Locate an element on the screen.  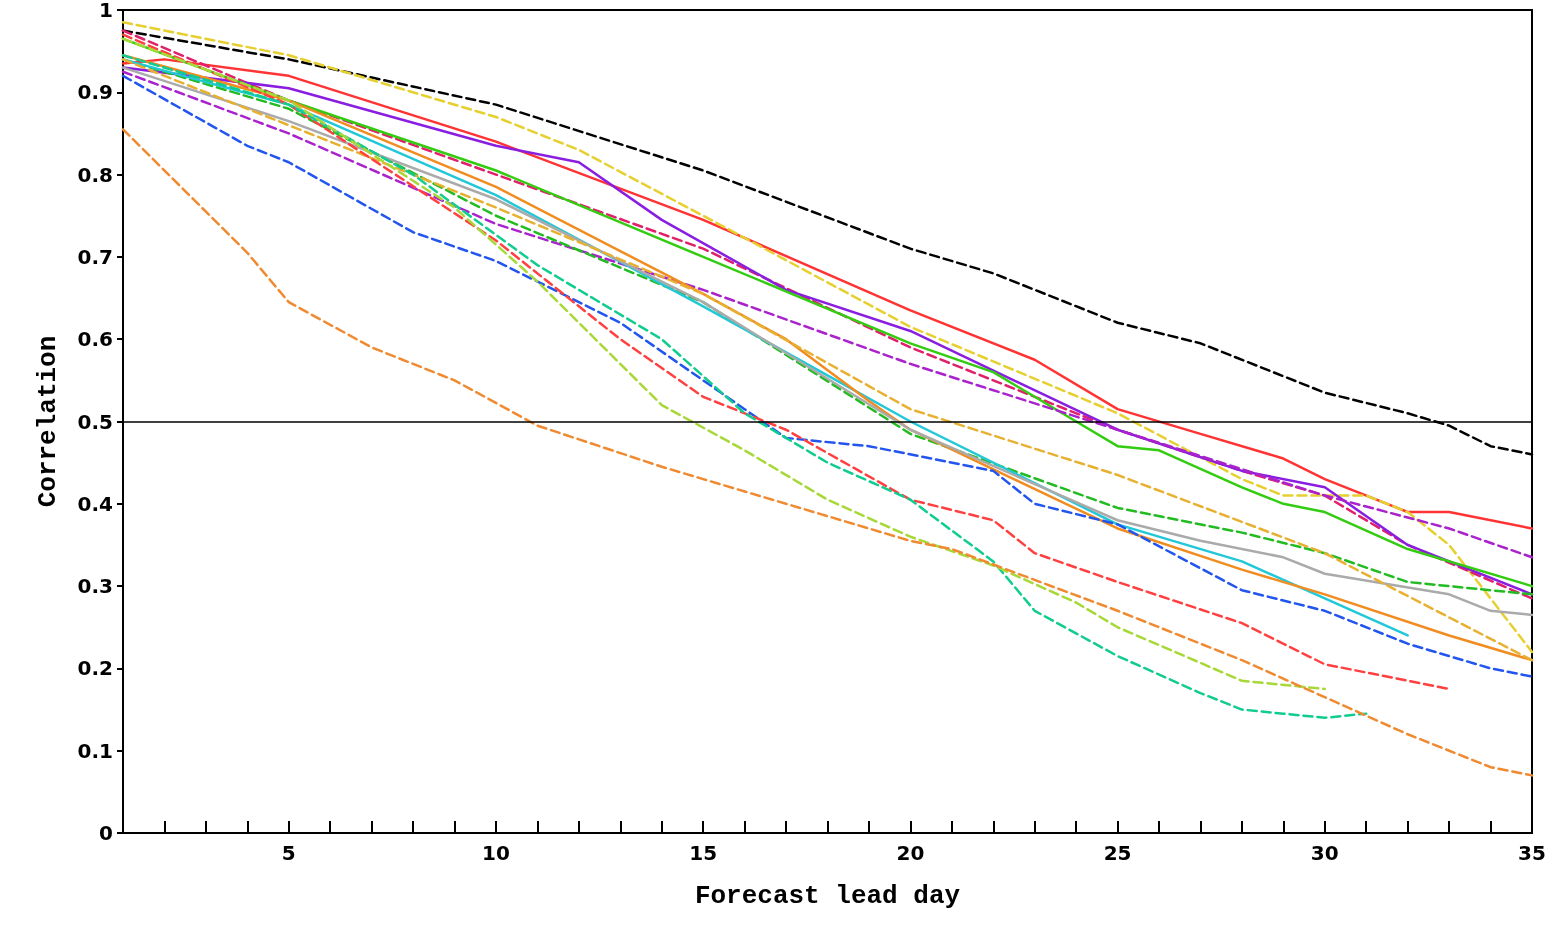
y-tick-label: 0.9 is located at coordinates (95, 92).